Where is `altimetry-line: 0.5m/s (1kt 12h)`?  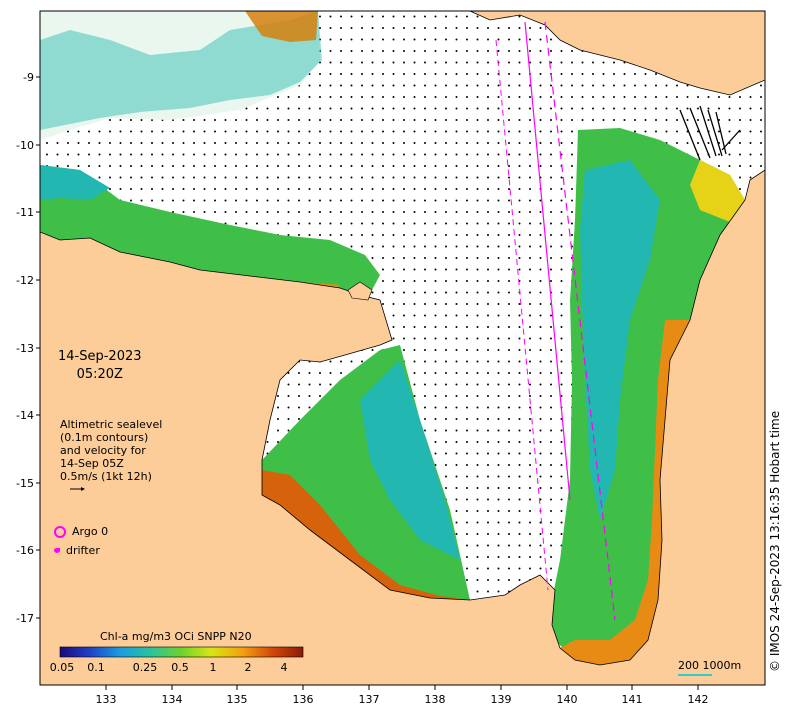
altimetry-line: 0.5m/s (1kt 12h) is located at coordinates (106, 476).